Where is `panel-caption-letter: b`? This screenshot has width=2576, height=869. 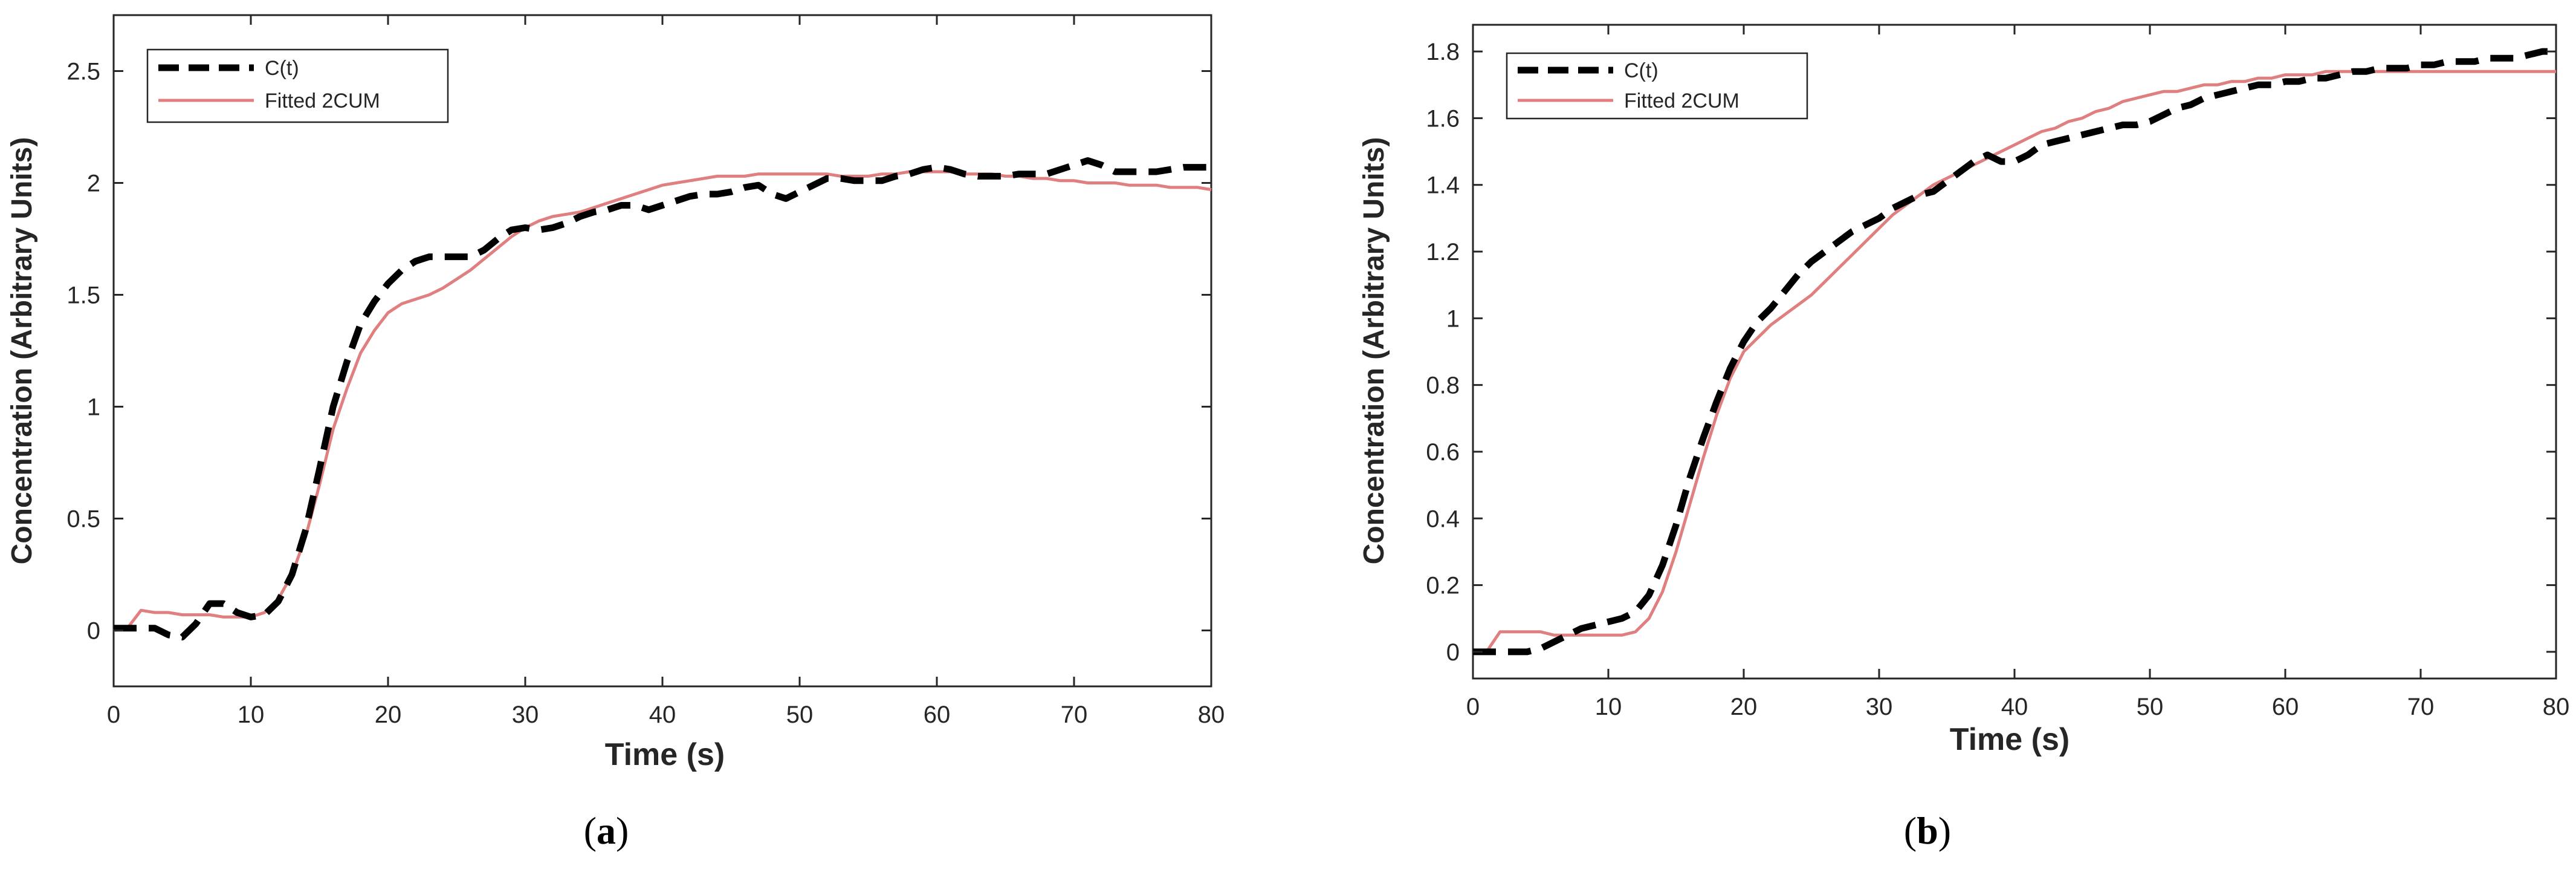 panel-caption-letter: b is located at coordinates (1927, 830).